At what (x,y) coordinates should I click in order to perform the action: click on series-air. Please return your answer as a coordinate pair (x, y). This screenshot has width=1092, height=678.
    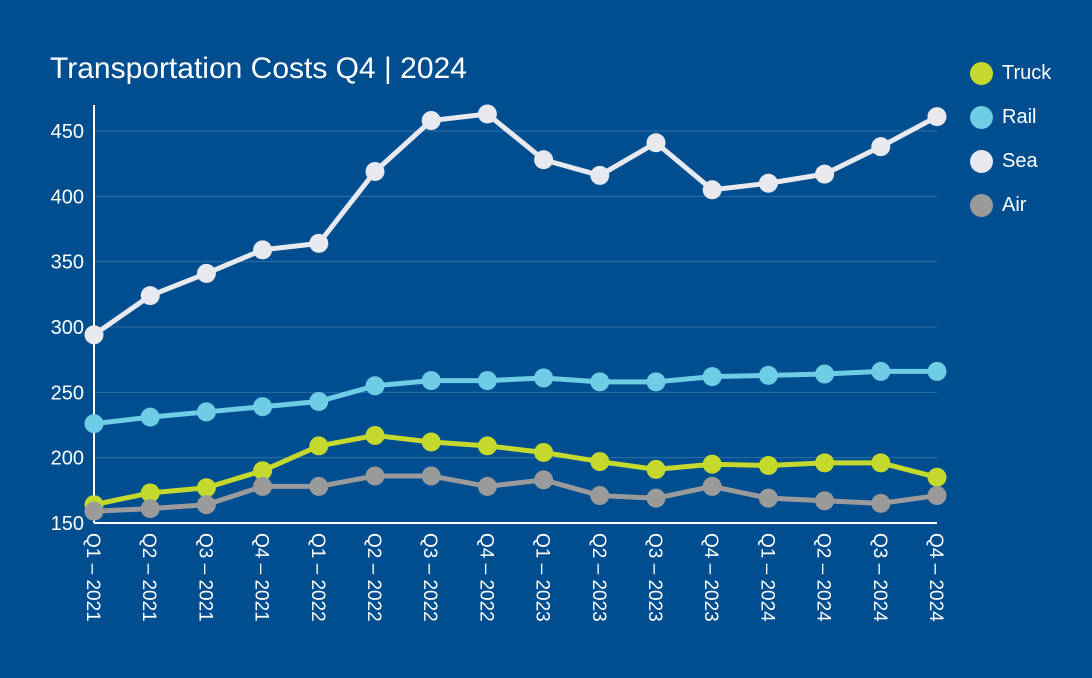
    Looking at the image, I should click on (515, 493).